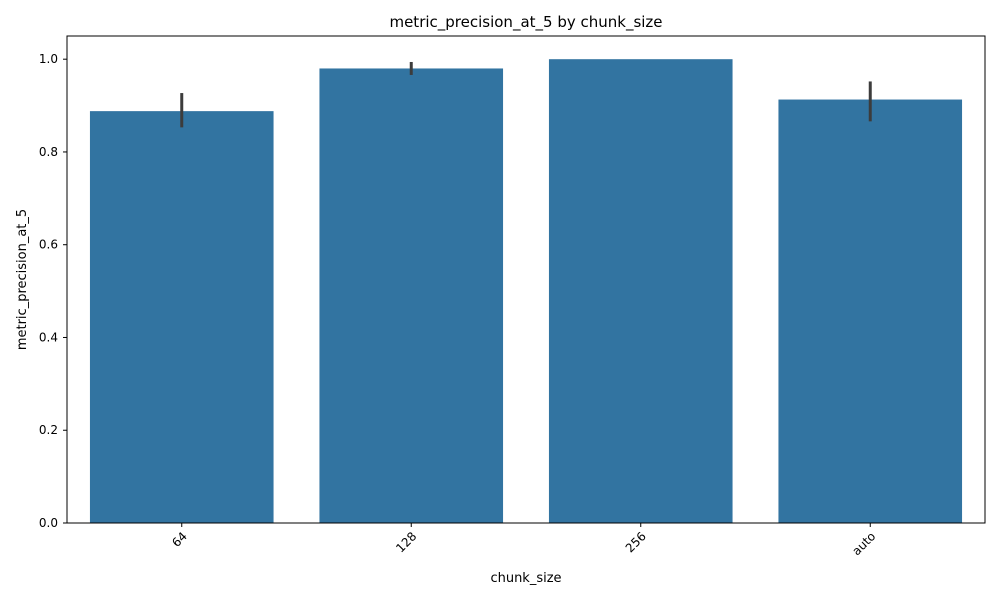  What do you see at coordinates (525, 578) in the screenshot?
I see `x-axis-label: chunk_size` at bounding box center [525, 578].